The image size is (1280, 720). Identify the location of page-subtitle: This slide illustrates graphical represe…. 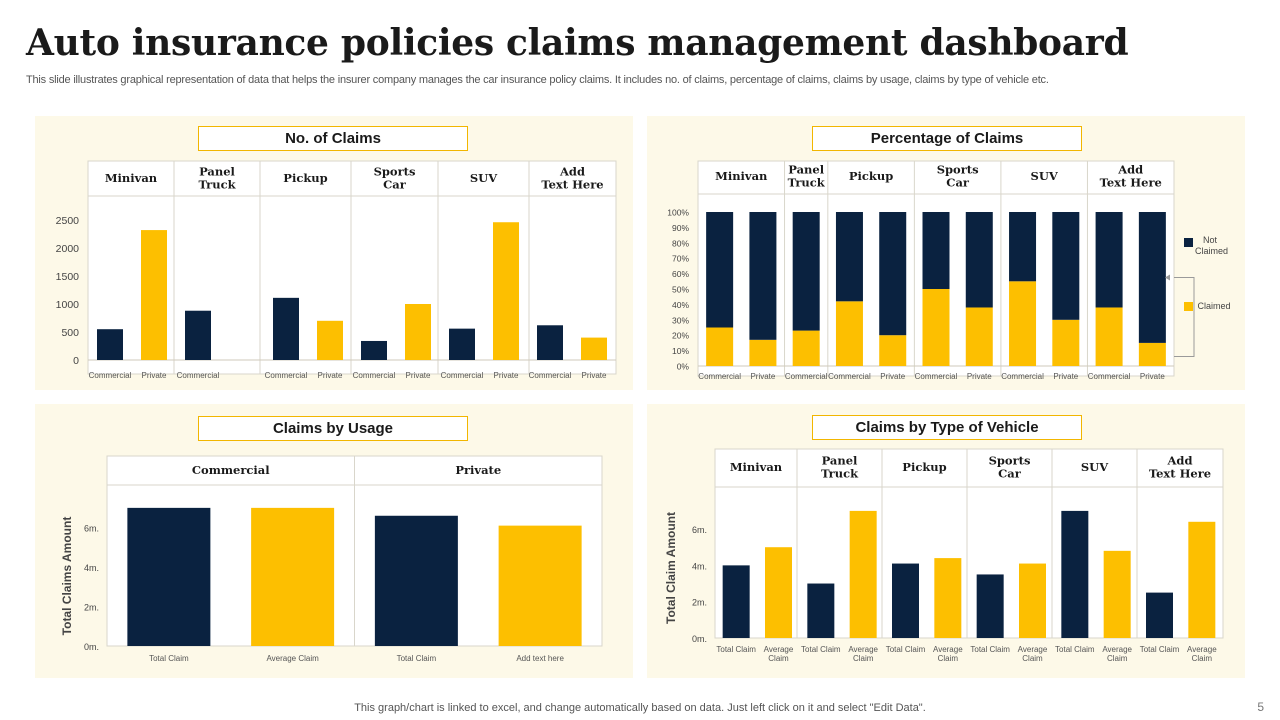
(537, 80).